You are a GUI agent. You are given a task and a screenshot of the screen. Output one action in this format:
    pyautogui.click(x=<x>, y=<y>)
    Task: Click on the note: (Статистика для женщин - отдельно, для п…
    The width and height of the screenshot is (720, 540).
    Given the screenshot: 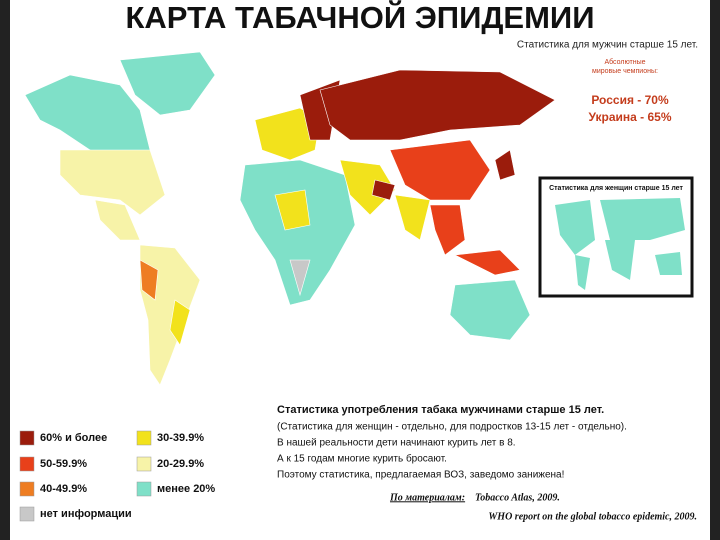 What is the action you would take?
    pyautogui.click(x=452, y=451)
    